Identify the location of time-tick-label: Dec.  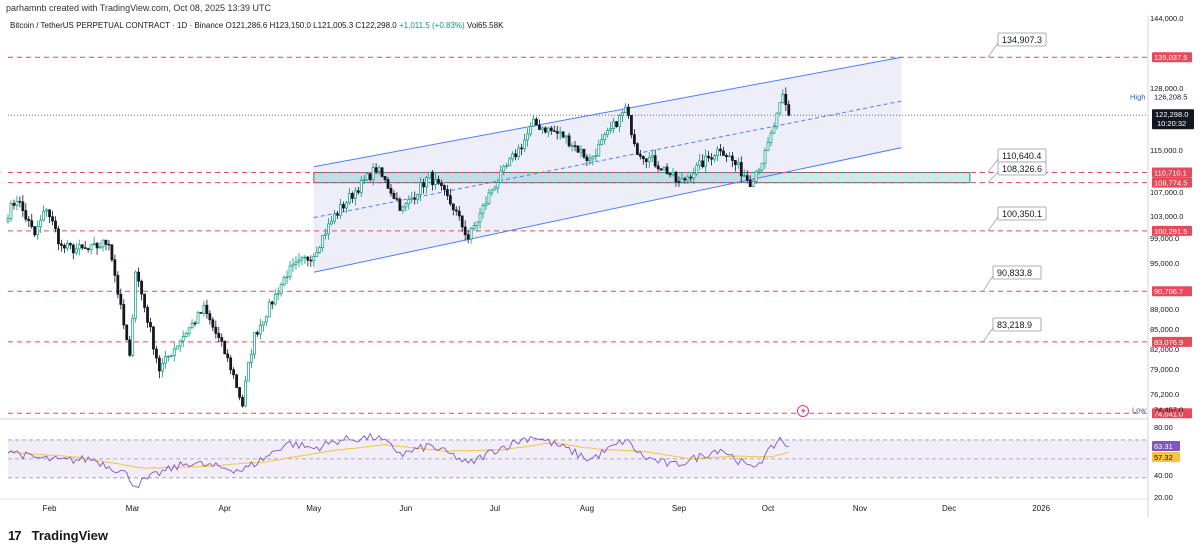
(949, 508).